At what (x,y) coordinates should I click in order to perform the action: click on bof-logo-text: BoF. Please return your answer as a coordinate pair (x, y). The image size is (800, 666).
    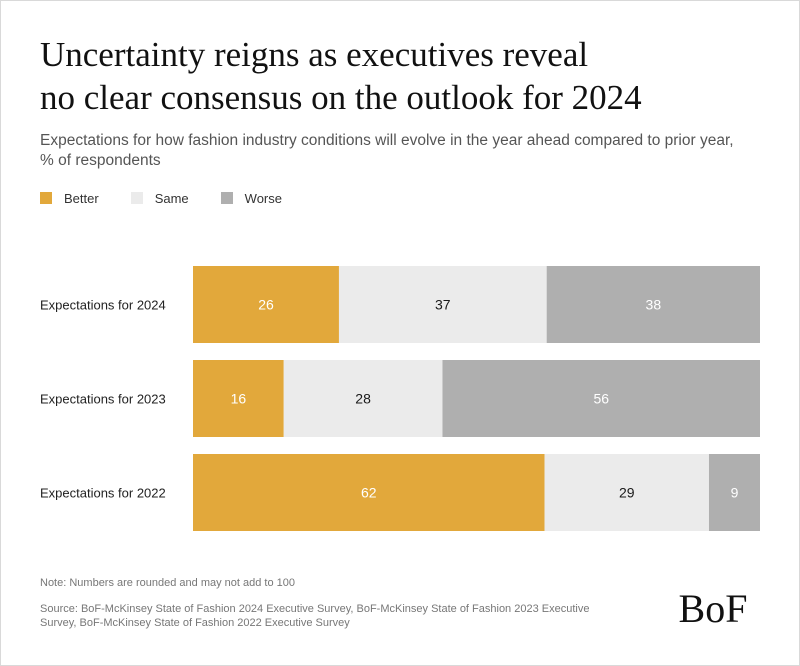
    Looking at the image, I should click on (713, 608).